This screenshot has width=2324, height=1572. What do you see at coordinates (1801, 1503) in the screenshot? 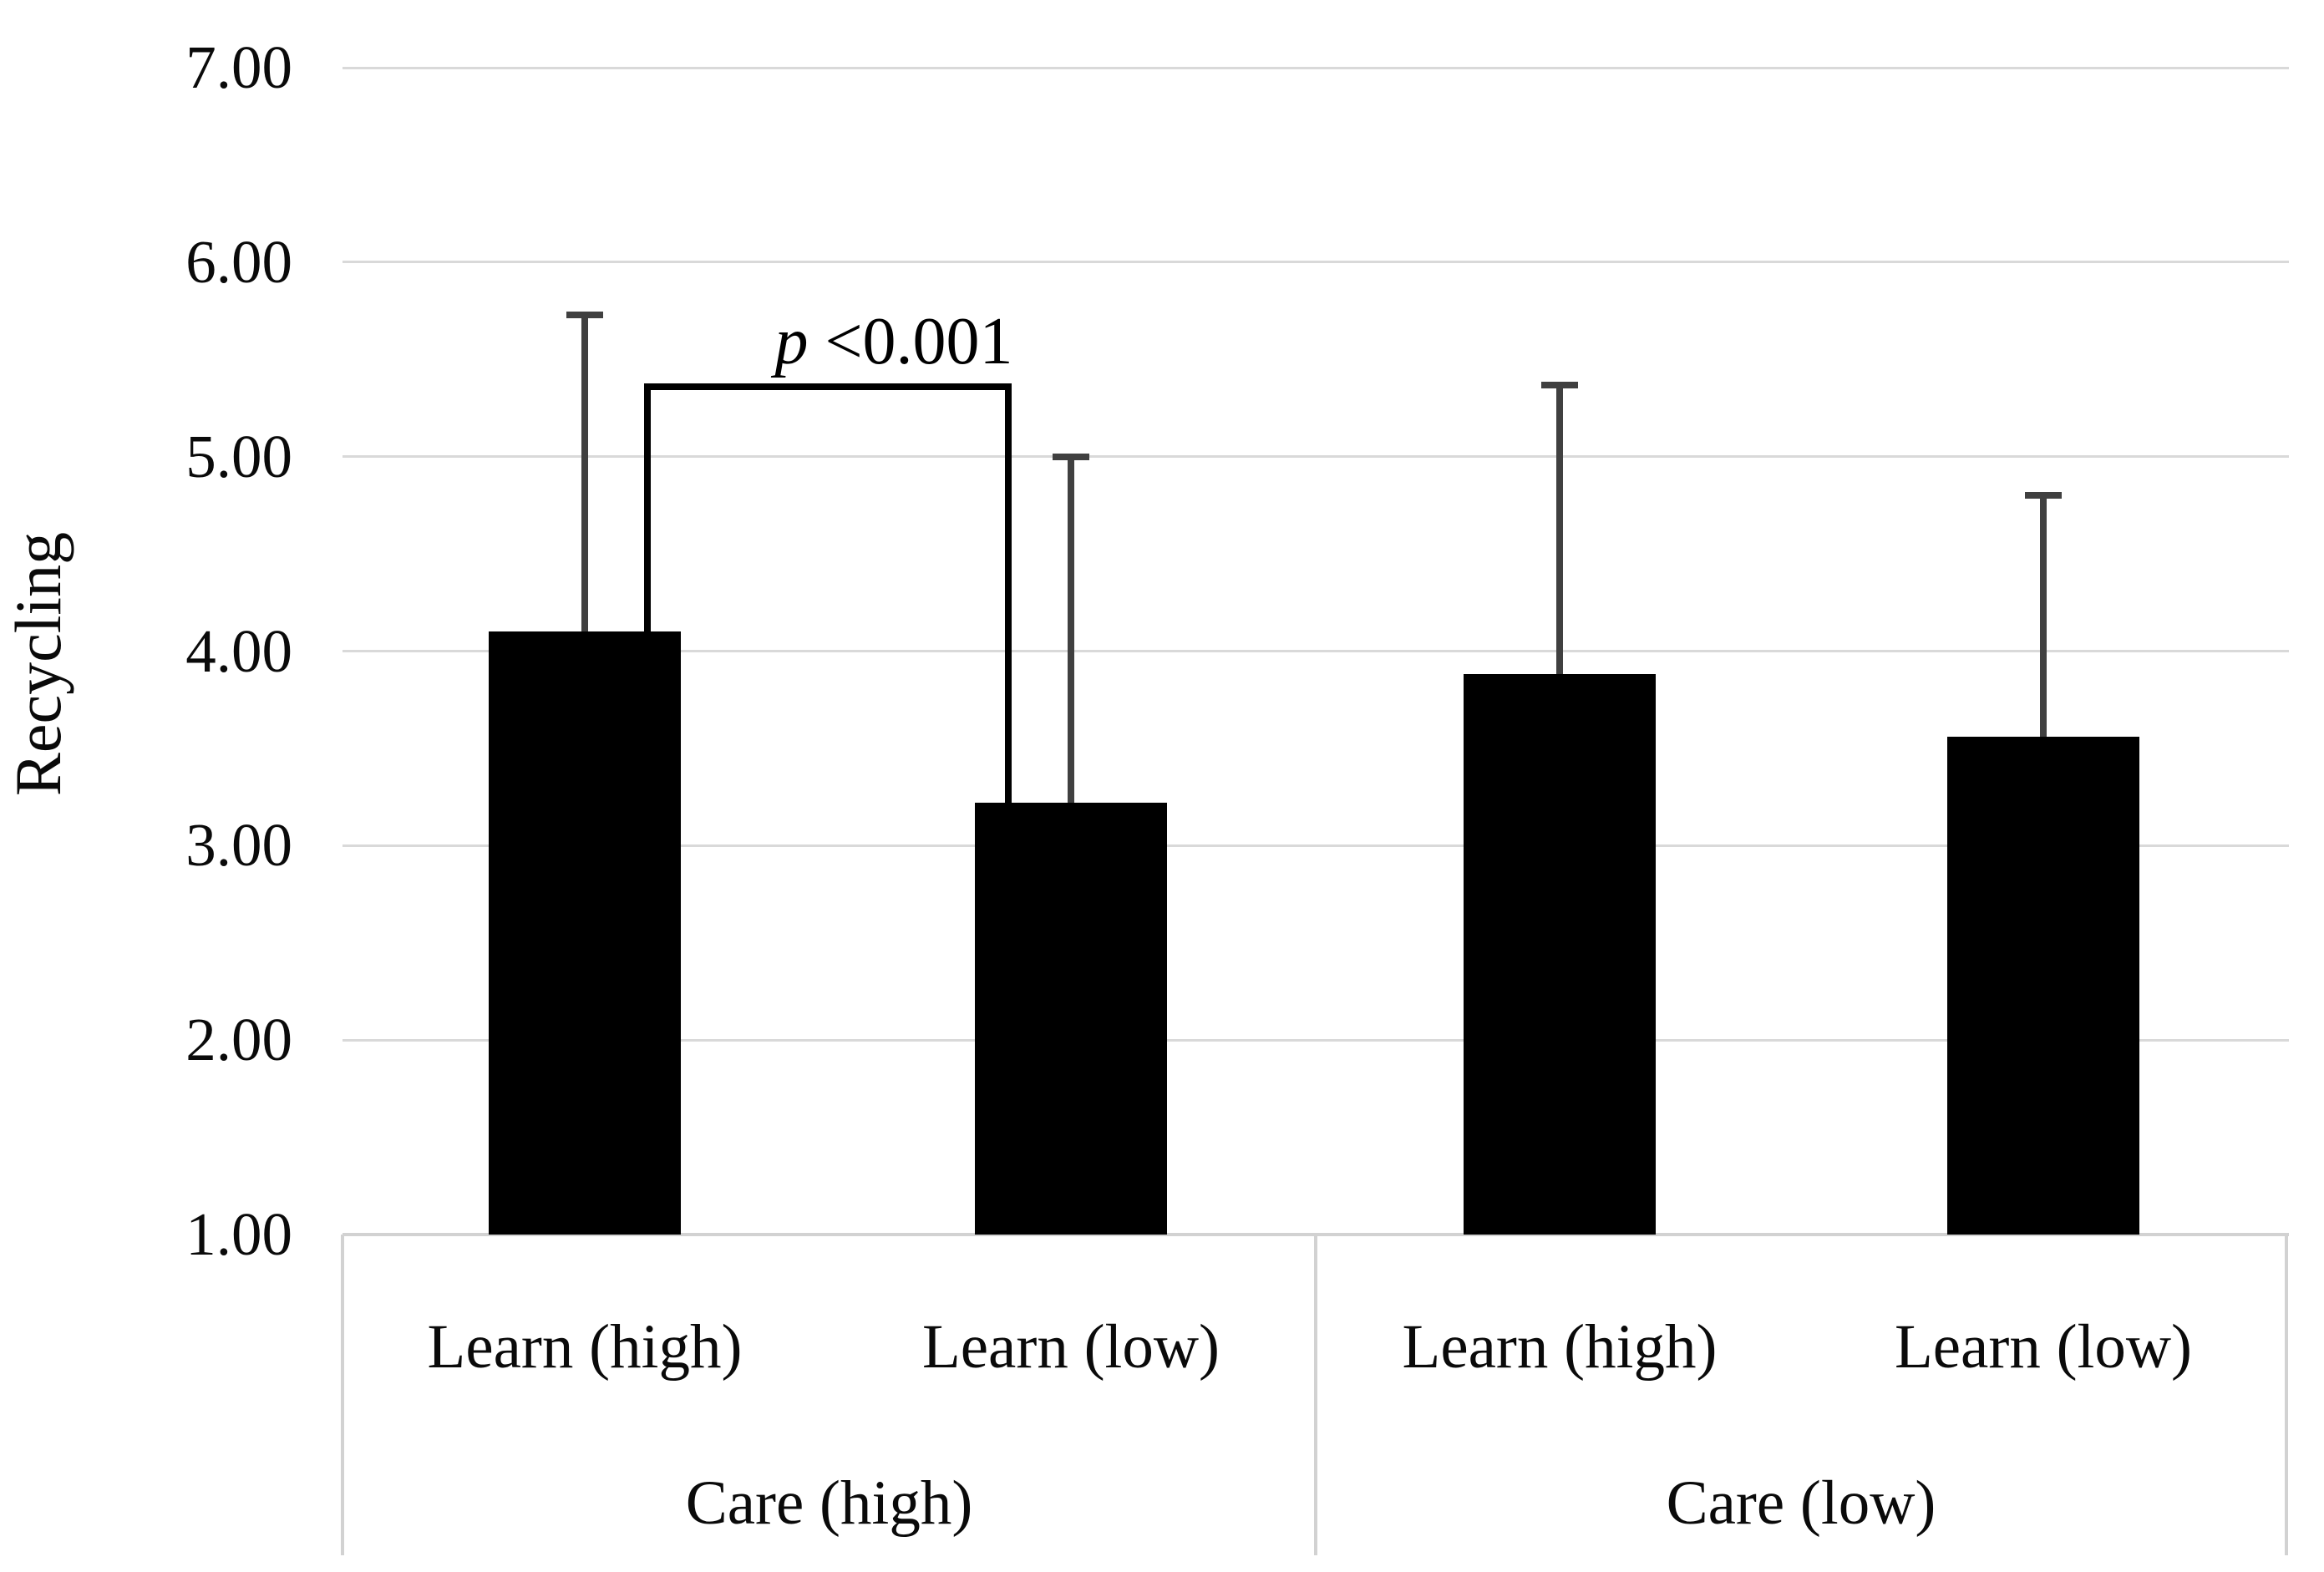
I see `group-label-care: Care (low)` at bounding box center [1801, 1503].